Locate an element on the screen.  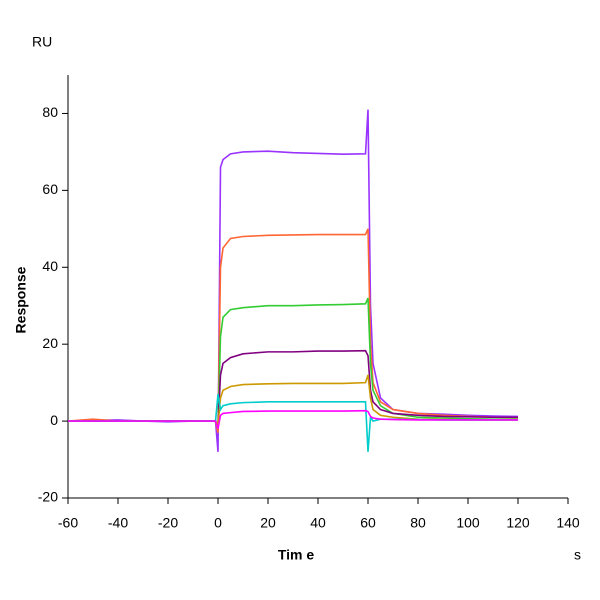
x-tick-label: 140 is located at coordinates (568, 523).